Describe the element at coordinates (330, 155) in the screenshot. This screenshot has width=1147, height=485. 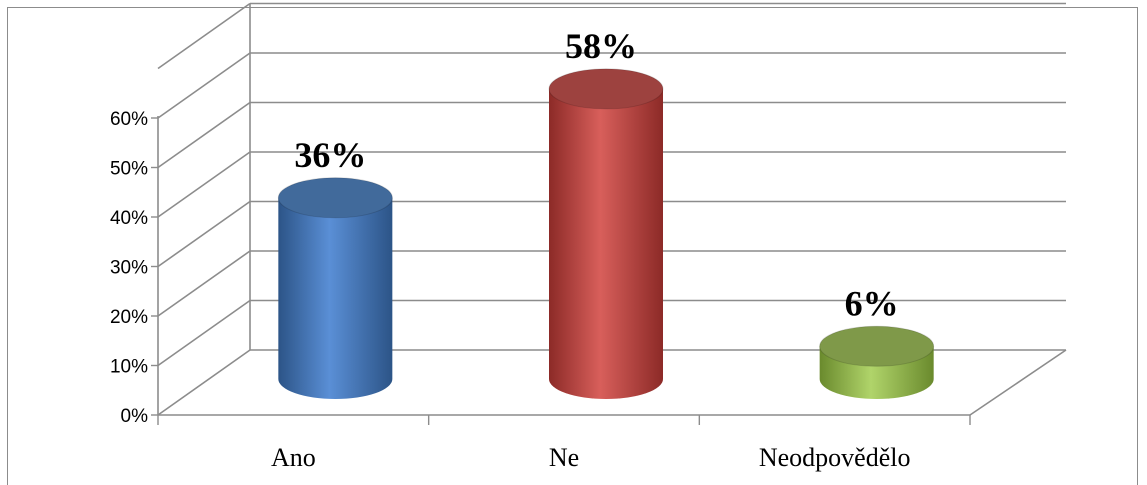
I see `data-label: 36%` at that location.